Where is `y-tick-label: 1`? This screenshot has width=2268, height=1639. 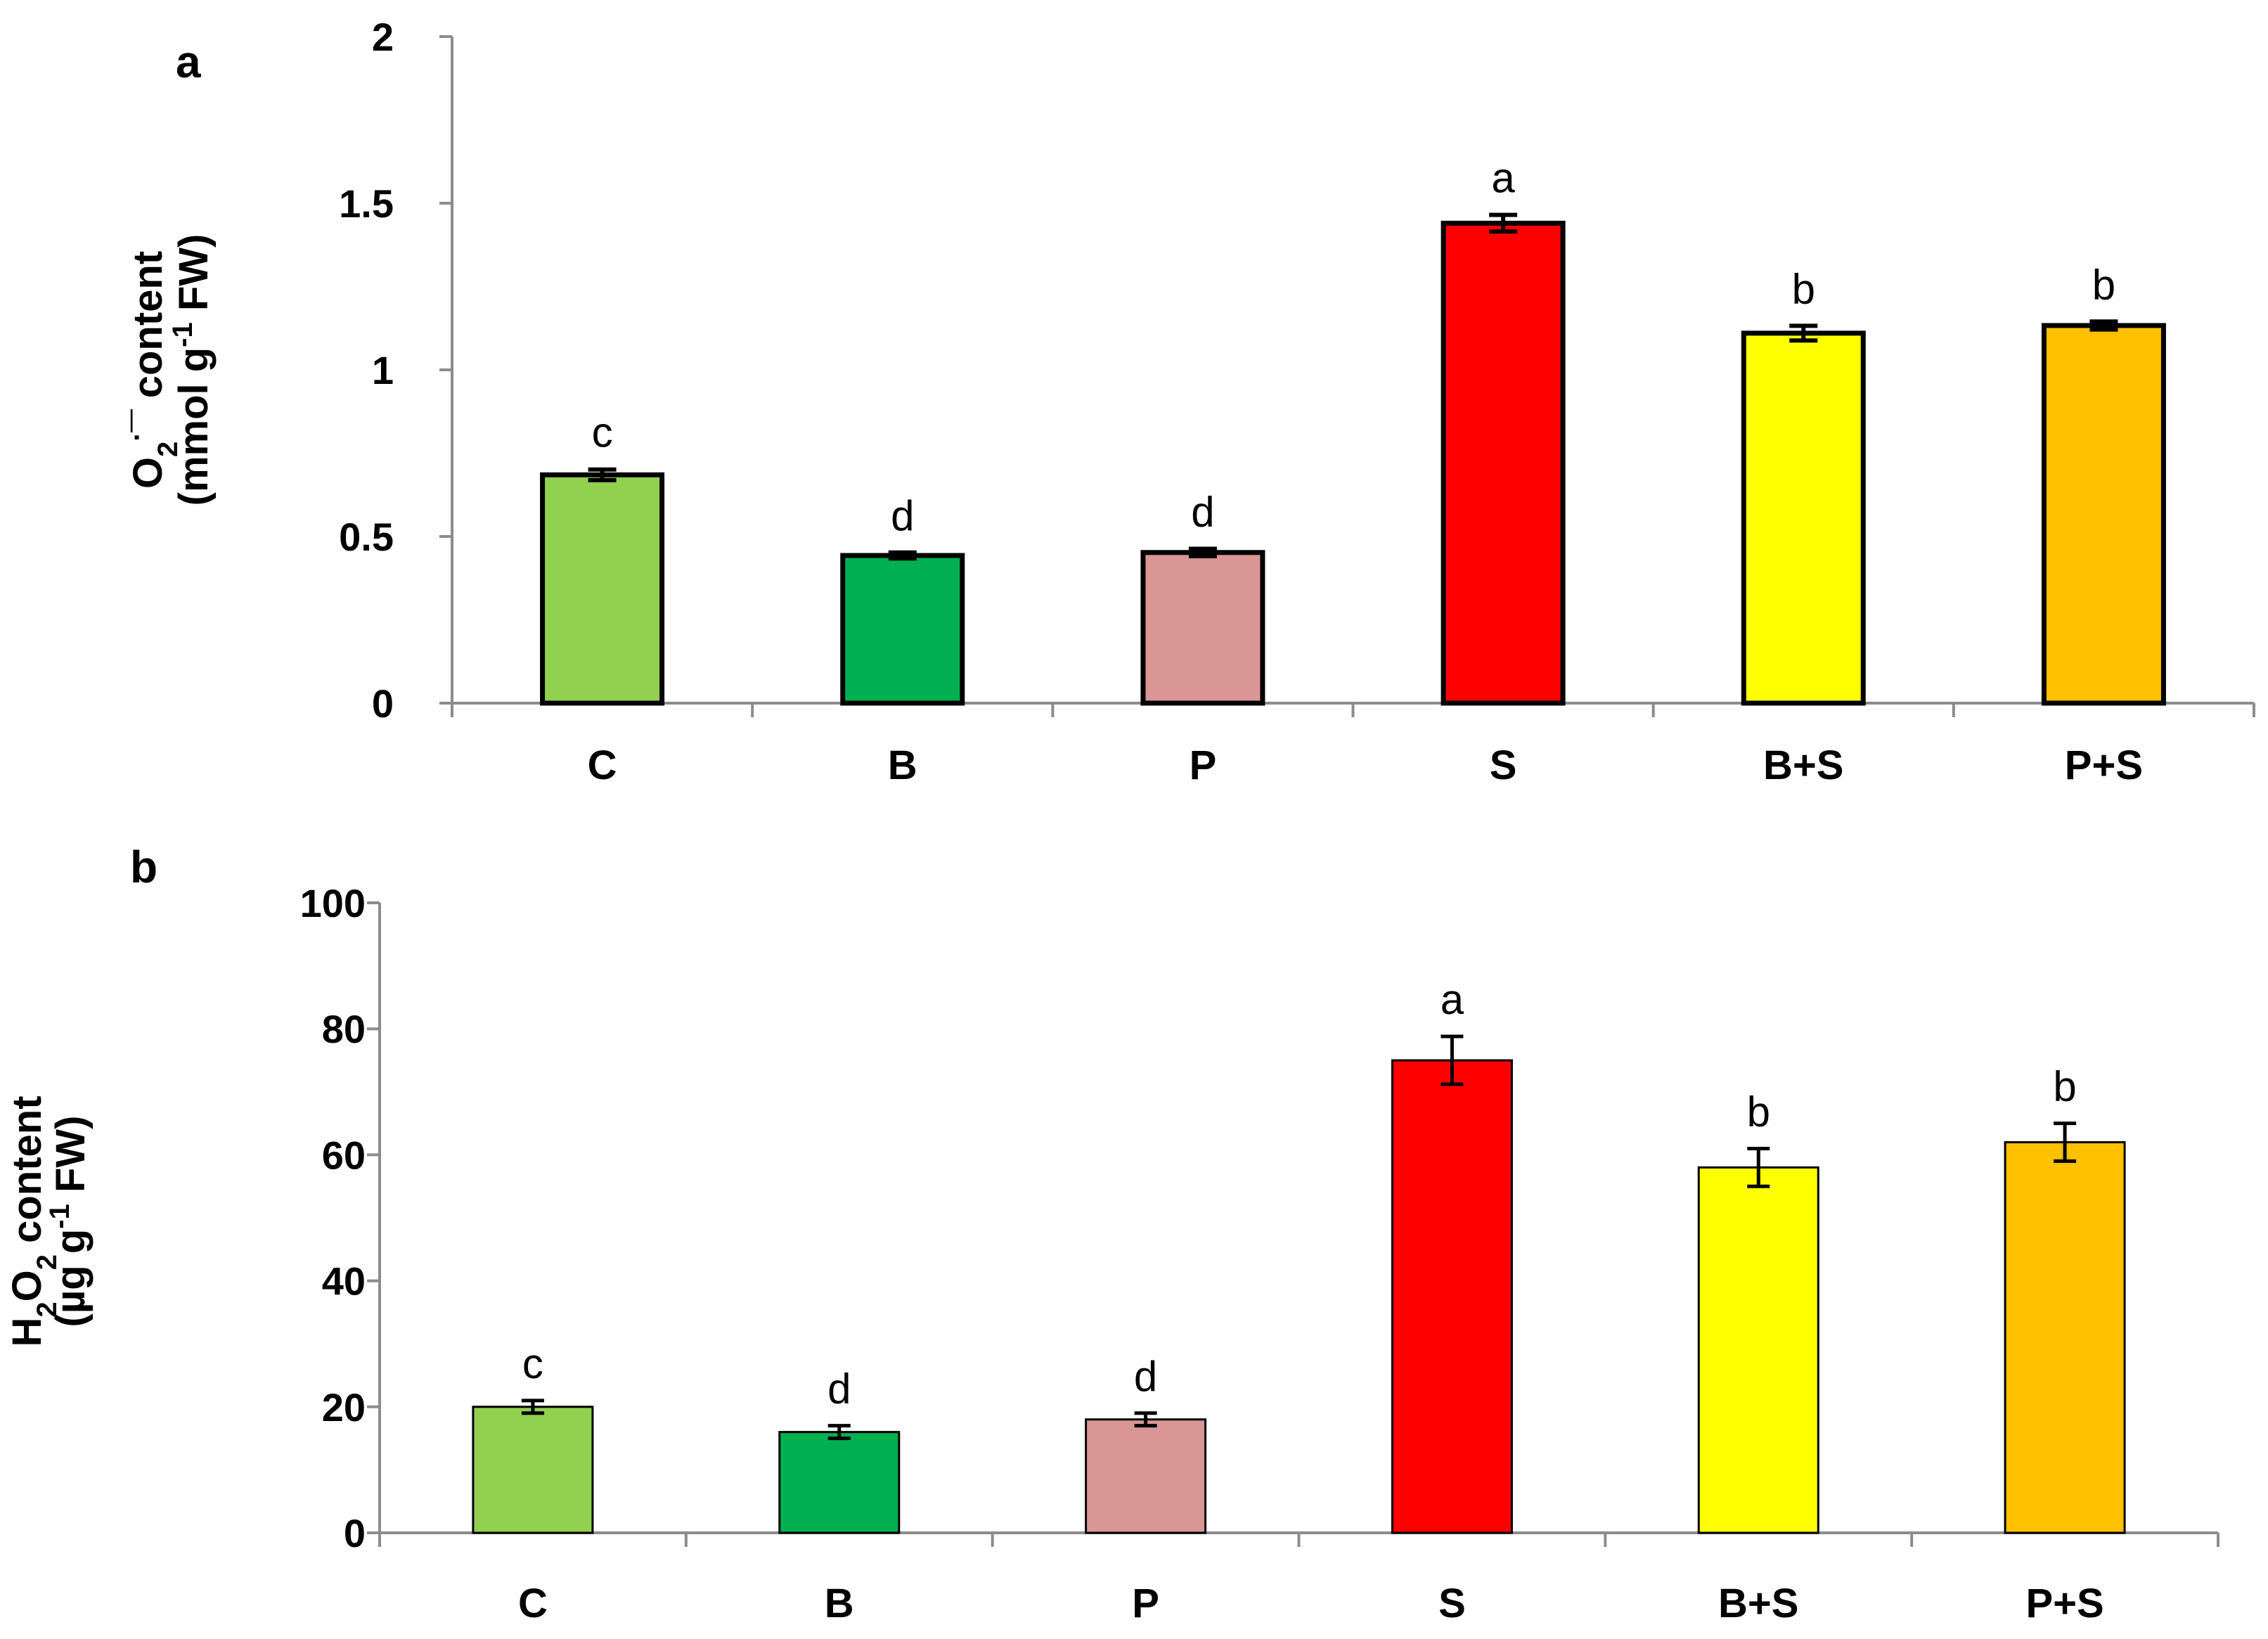
y-tick-label: 1 is located at coordinates (383, 370).